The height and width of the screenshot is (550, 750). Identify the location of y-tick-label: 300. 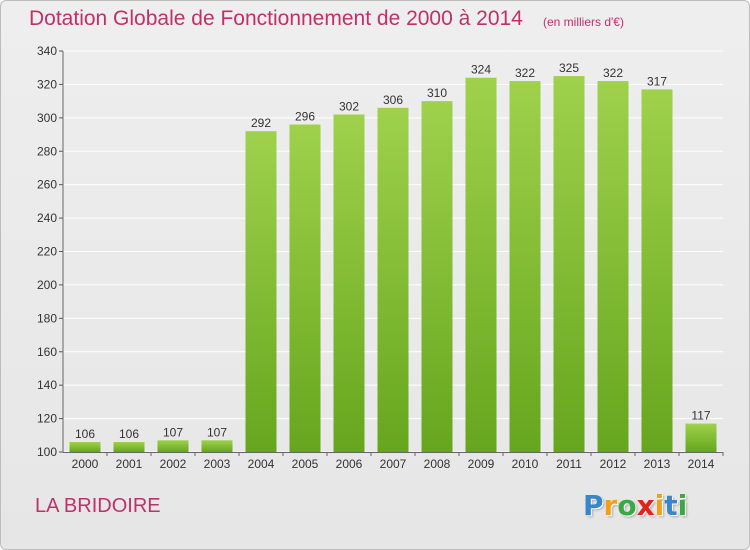
(47, 118).